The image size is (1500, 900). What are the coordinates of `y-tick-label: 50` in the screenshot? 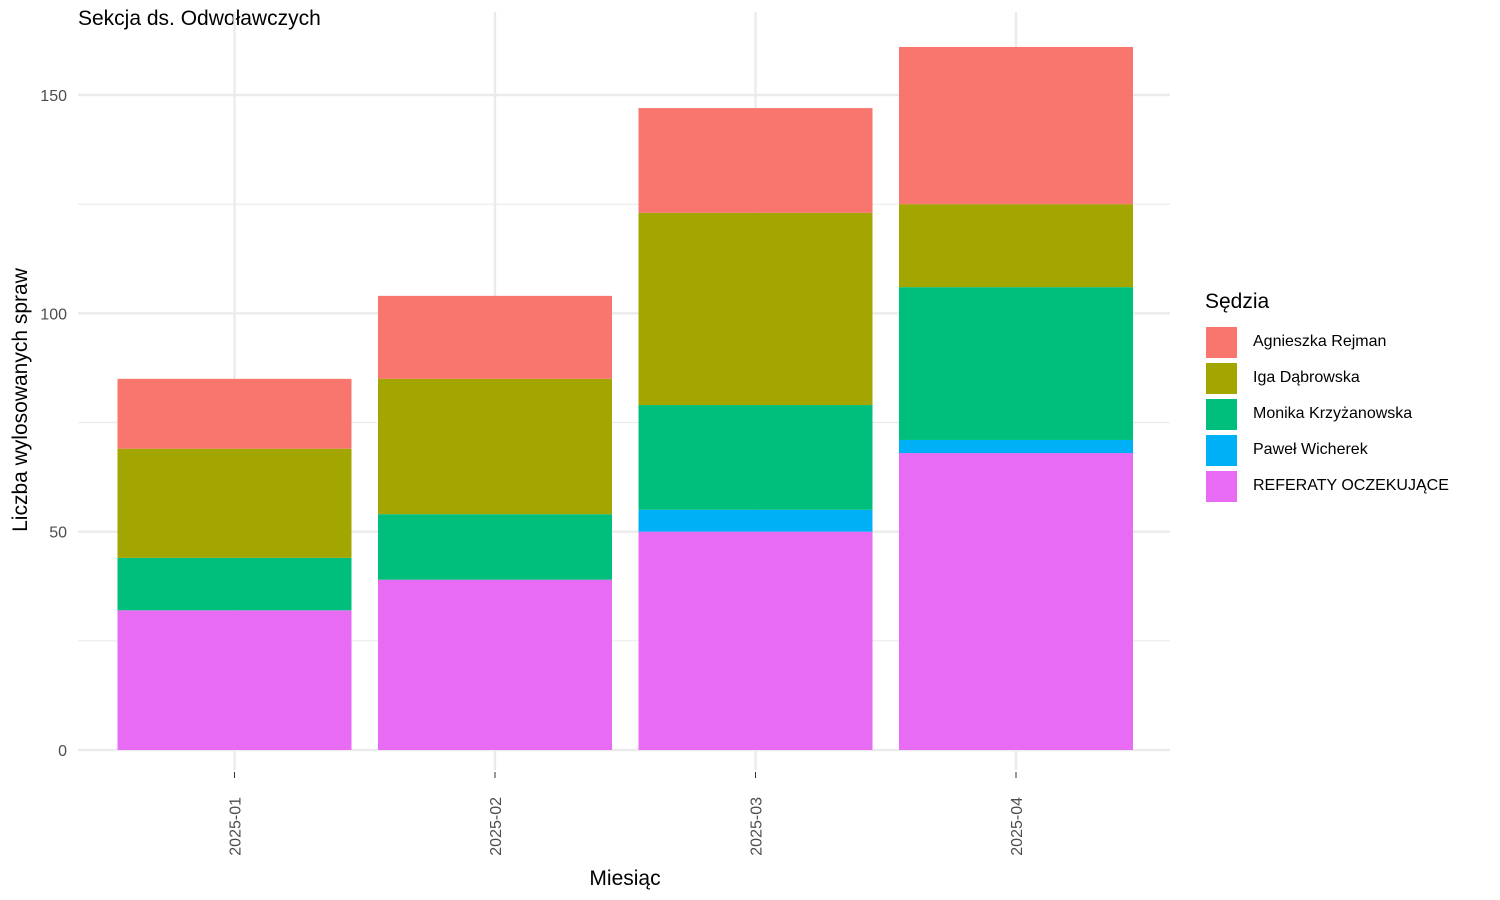 It's located at (58, 533).